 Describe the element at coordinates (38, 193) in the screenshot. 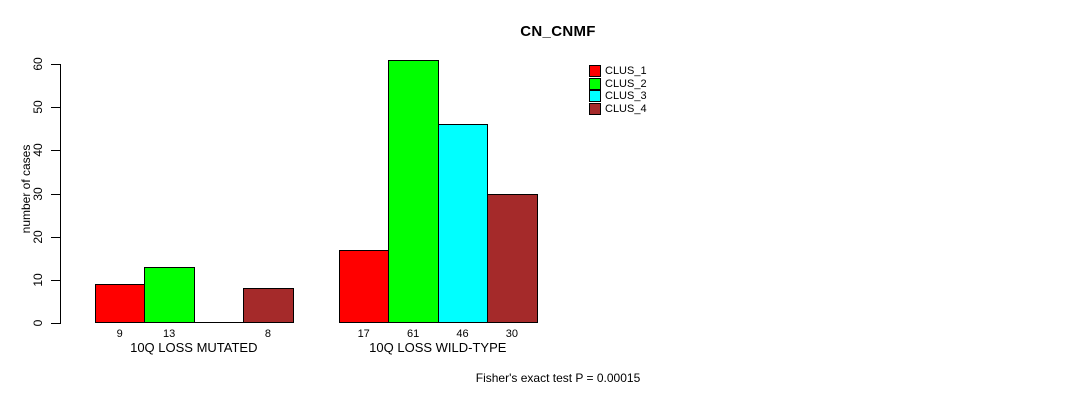

I see `y-tick-label: 30` at that location.